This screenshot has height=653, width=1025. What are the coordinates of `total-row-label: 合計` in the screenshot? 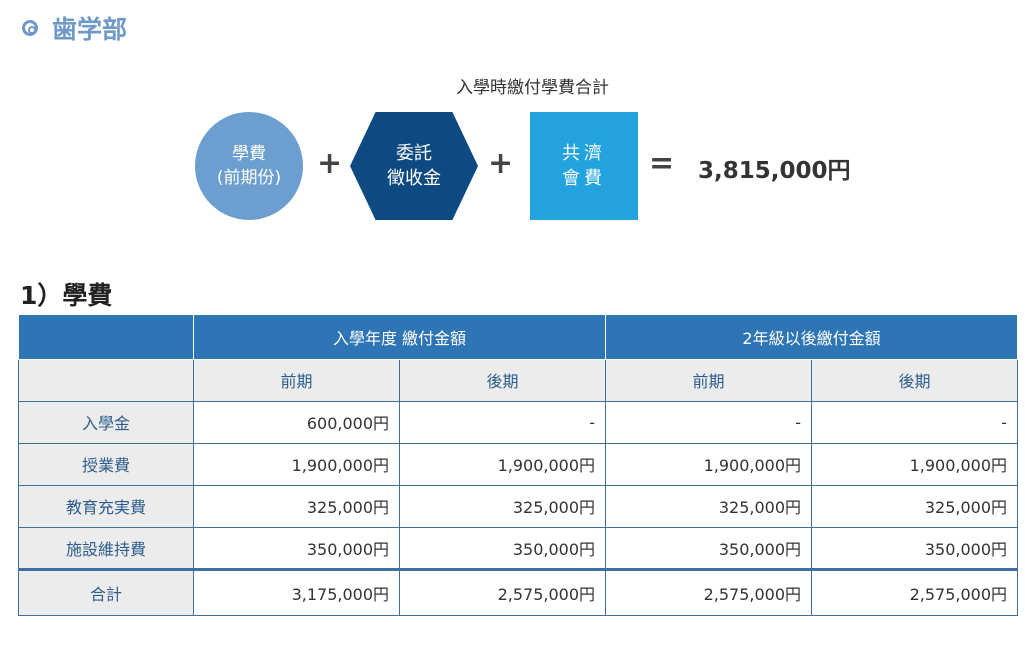 It's located at (106, 591).